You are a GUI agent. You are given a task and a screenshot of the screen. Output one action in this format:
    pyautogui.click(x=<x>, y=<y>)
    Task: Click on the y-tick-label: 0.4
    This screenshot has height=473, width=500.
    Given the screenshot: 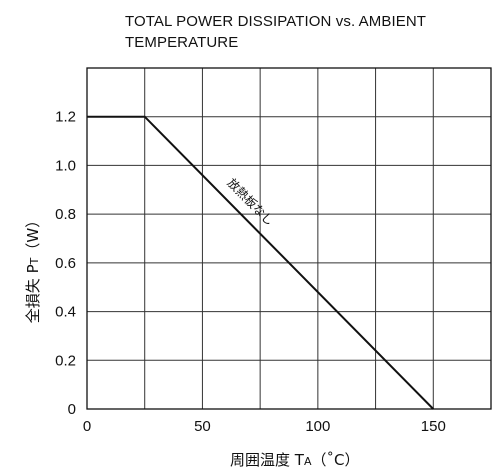 What is the action you would take?
    pyautogui.click(x=65, y=312)
    